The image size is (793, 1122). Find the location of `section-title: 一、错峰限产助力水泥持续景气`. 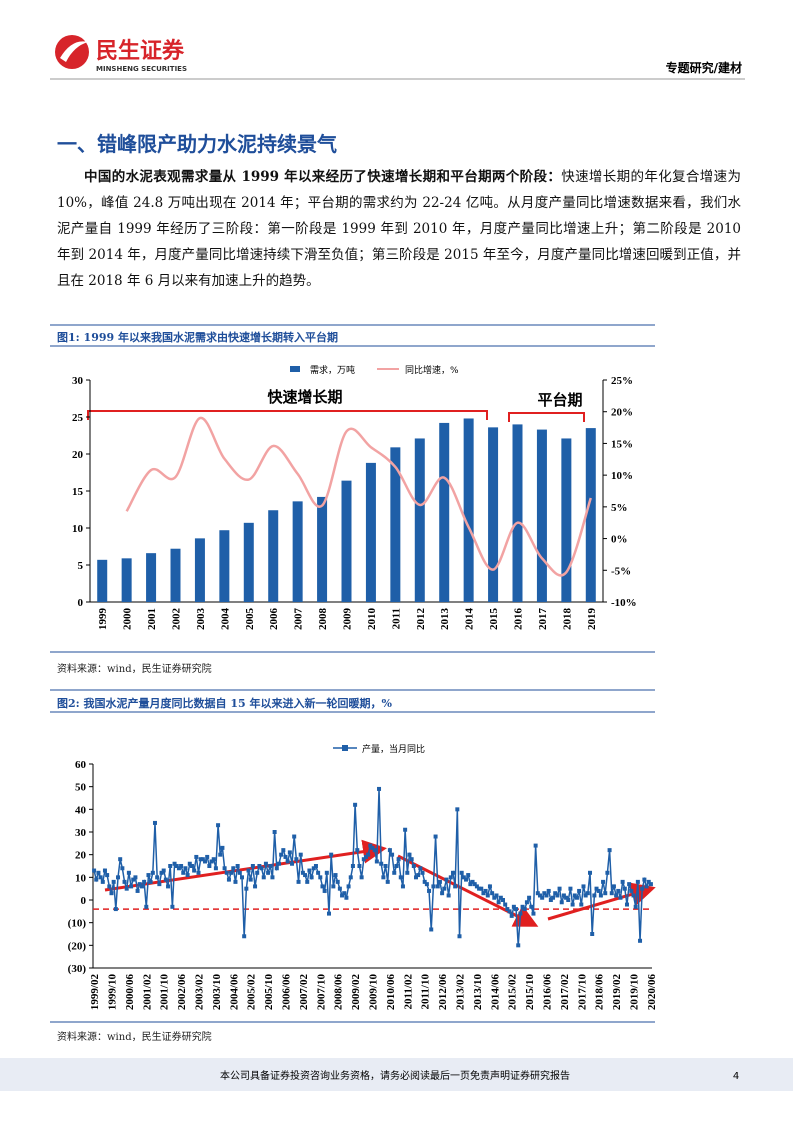

section-title: 一、错峰限产助力水泥持续景气 is located at coordinates (197, 144).